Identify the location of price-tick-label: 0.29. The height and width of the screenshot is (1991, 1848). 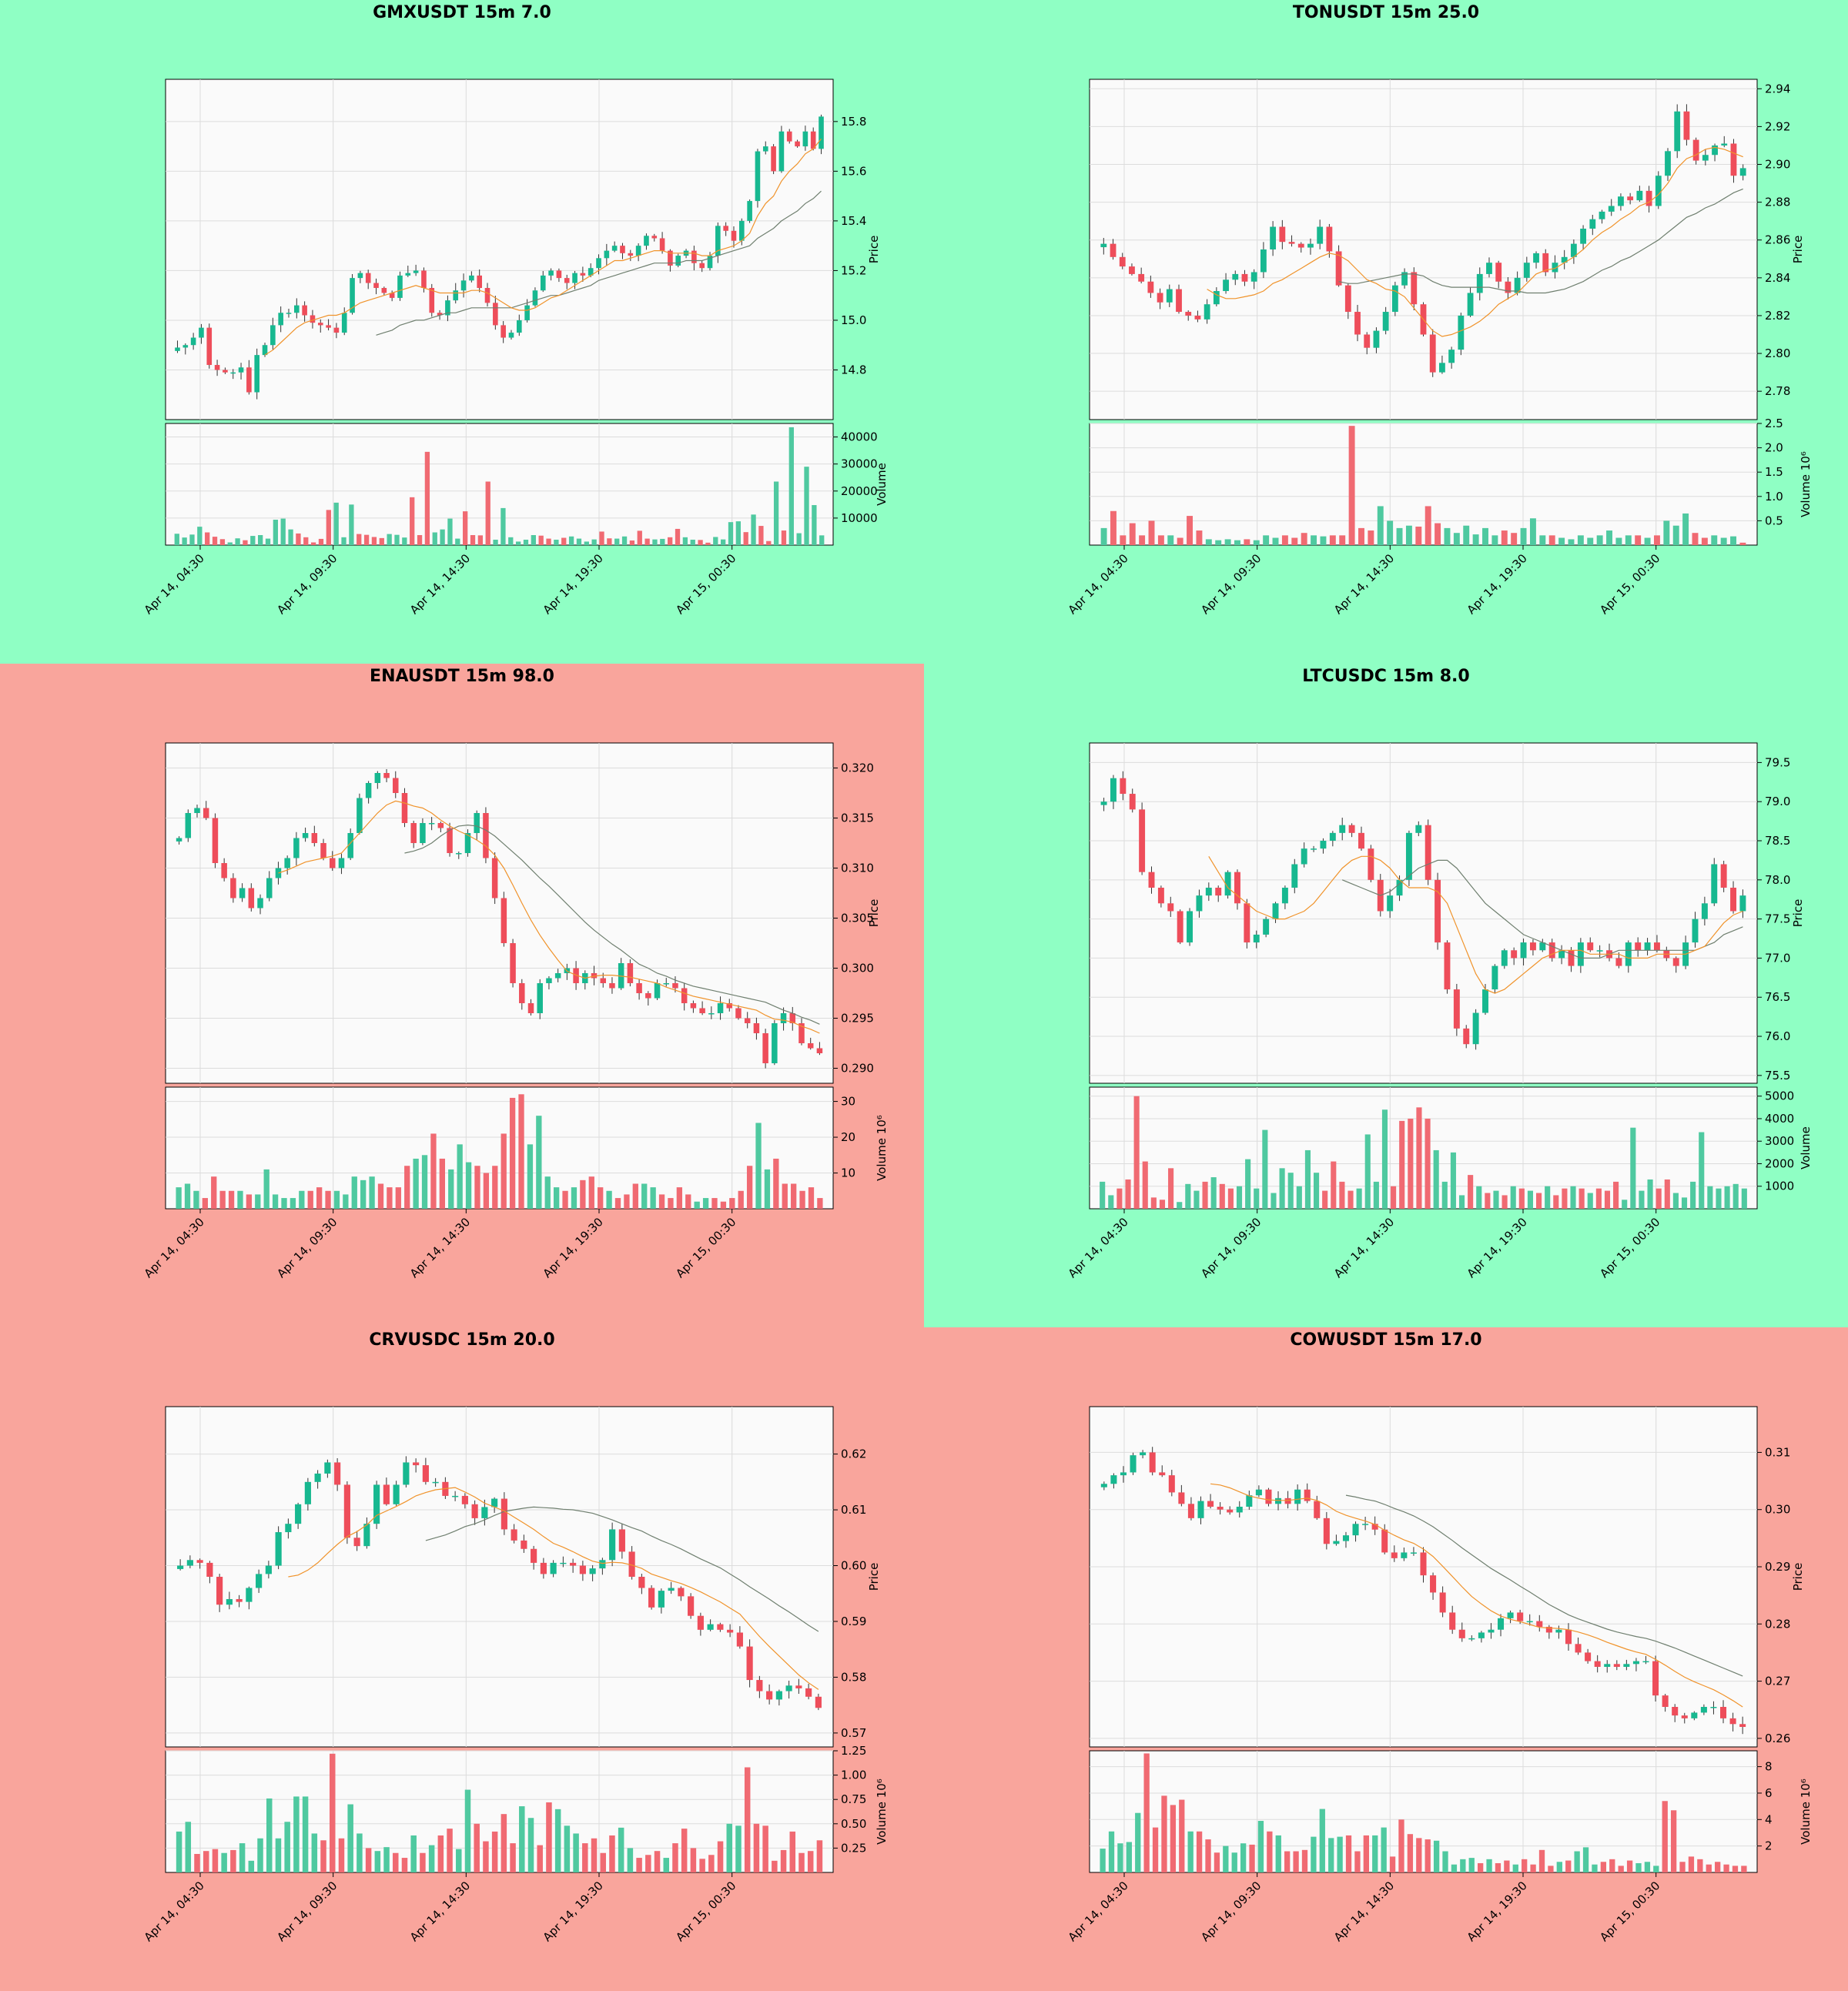
(1777, 1567).